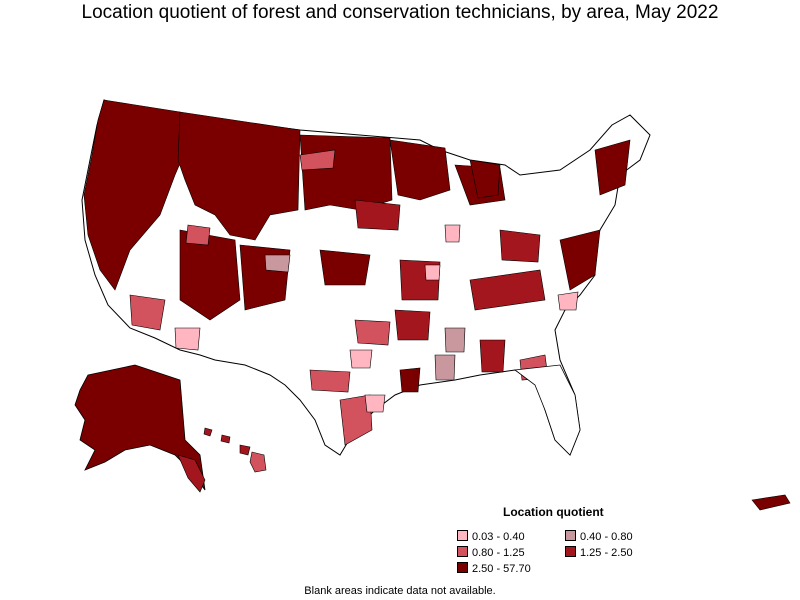  I want to click on hawaii-region, so click(235, 450).